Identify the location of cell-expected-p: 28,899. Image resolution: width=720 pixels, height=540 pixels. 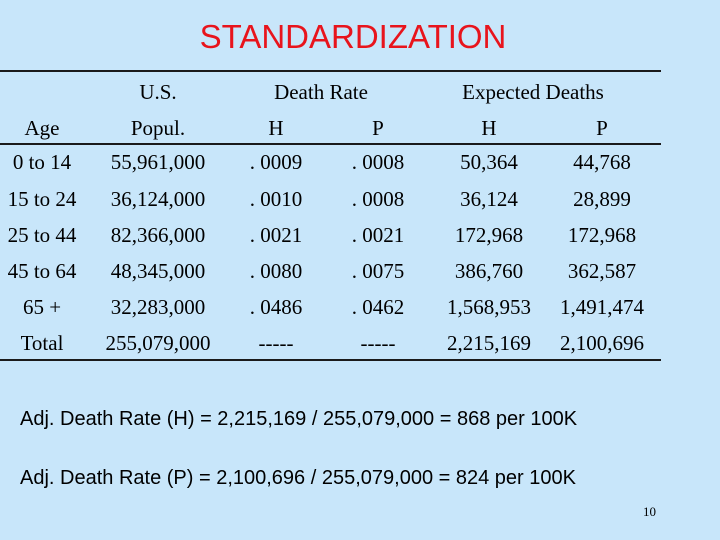
(602, 199).